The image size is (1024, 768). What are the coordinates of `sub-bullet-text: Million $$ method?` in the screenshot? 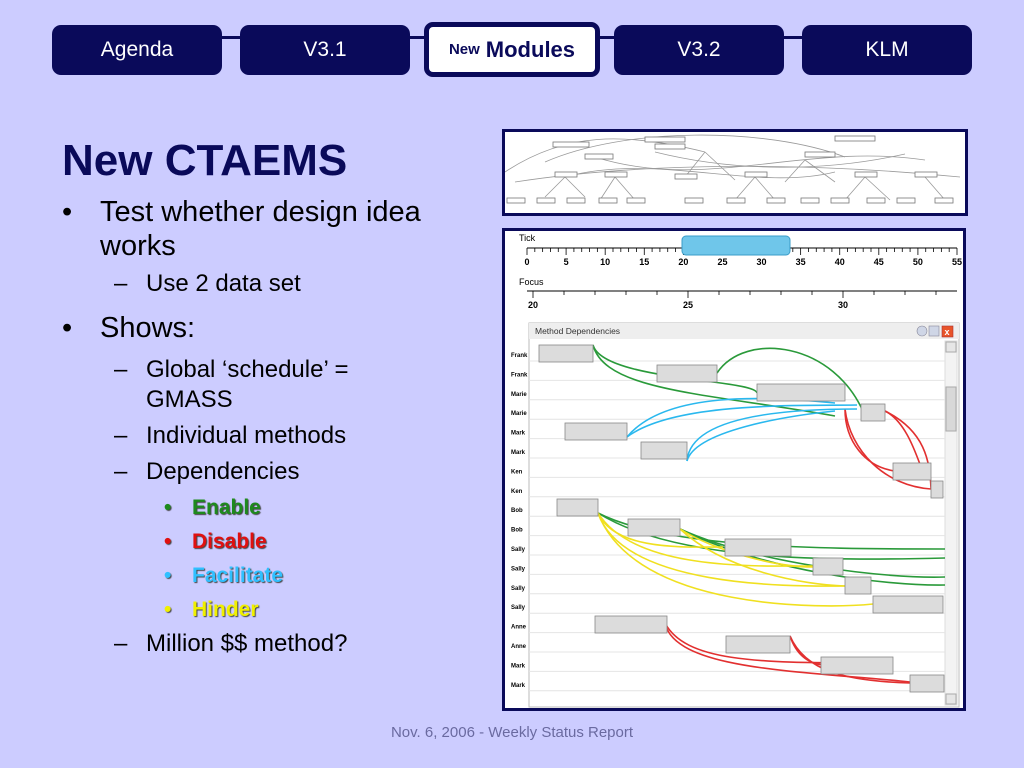 It's located at (247, 643).